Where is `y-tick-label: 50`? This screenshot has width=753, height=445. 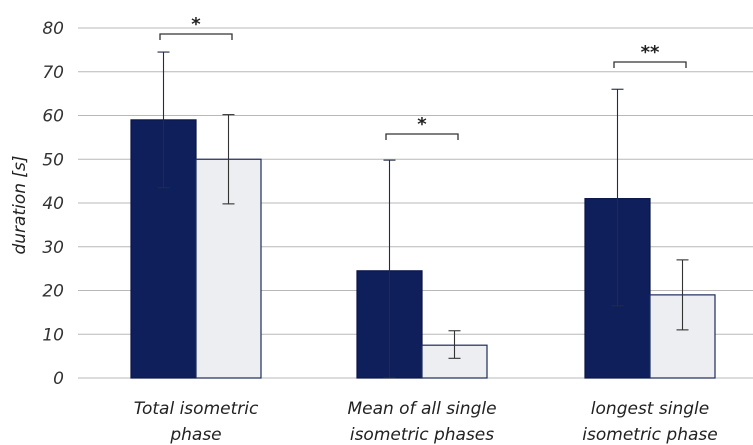
y-tick-label: 50 is located at coordinates (53, 160).